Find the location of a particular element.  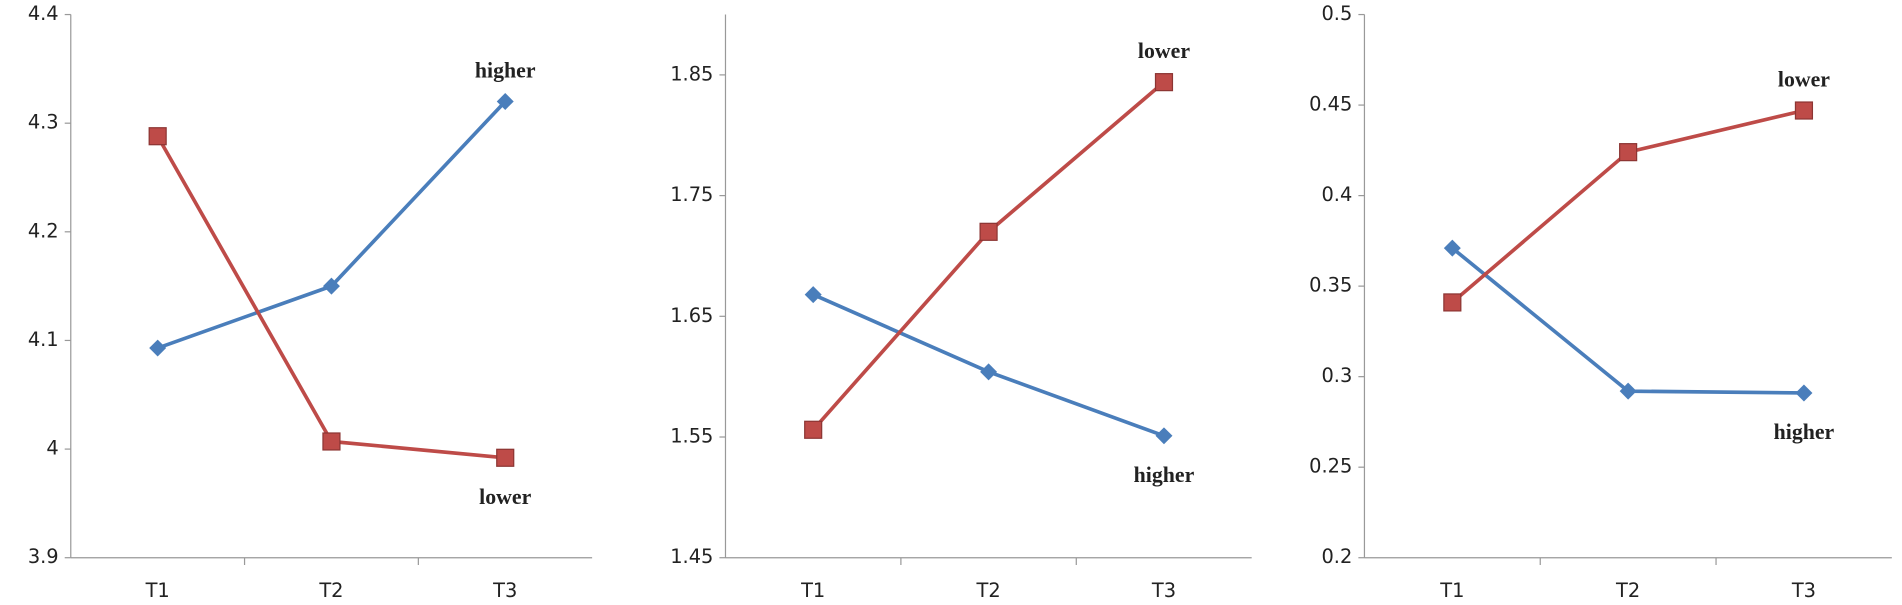

y-tick-label: 4.4 is located at coordinates (43, 13).